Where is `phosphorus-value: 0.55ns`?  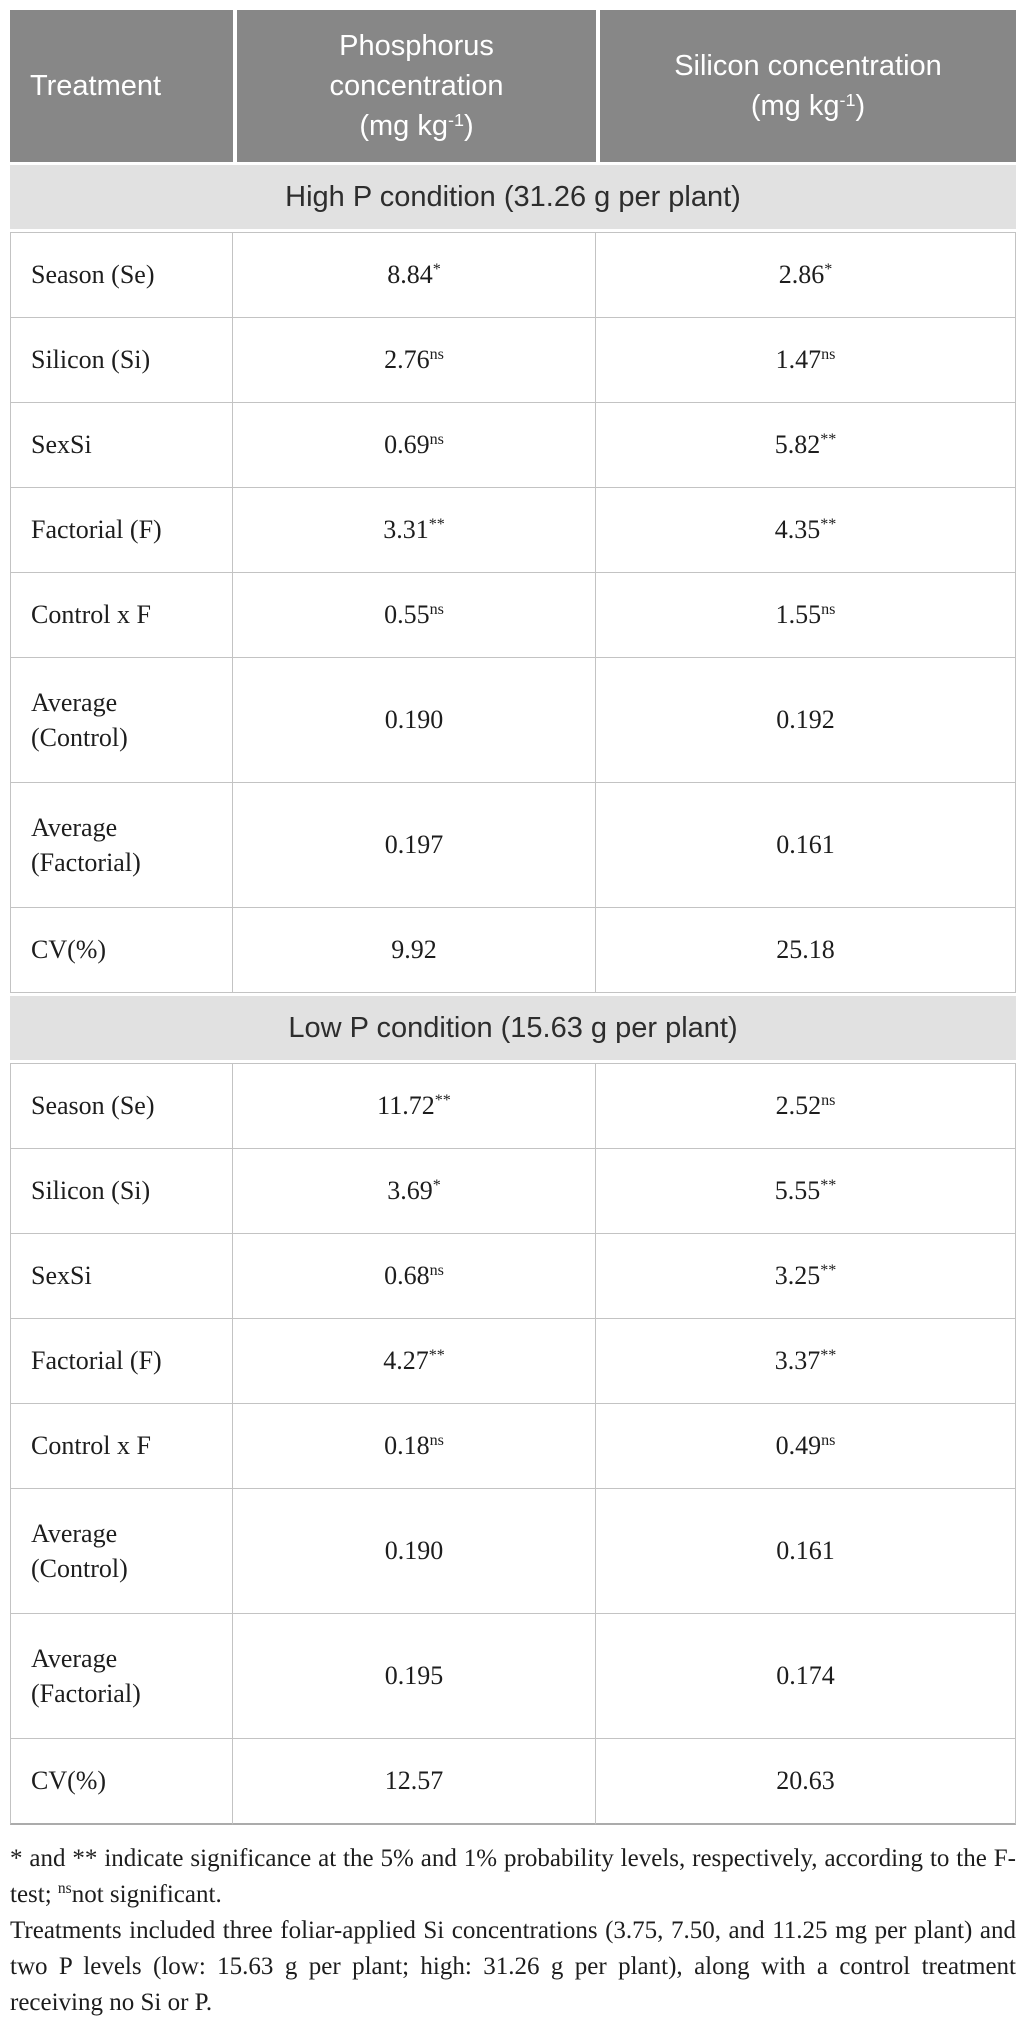
phosphorus-value: 0.55ns is located at coordinates (414, 615).